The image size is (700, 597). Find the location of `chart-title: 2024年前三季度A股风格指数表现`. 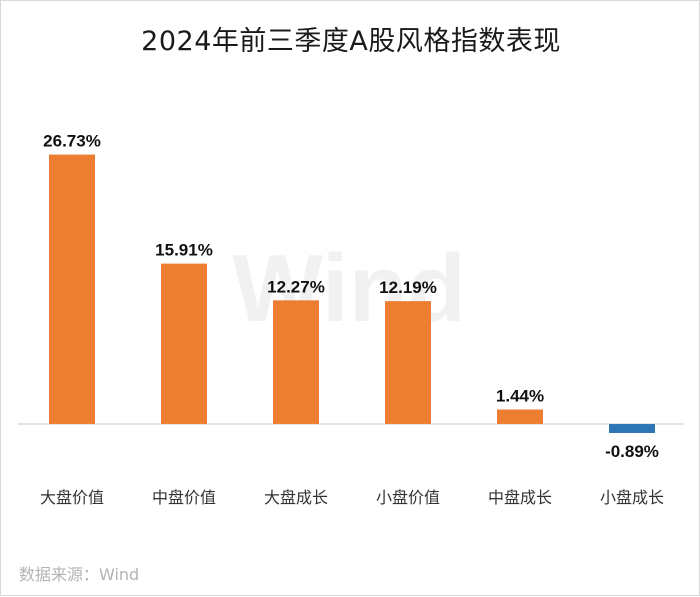

chart-title: 2024年前三季度A股风格指数表现 is located at coordinates (351, 41).